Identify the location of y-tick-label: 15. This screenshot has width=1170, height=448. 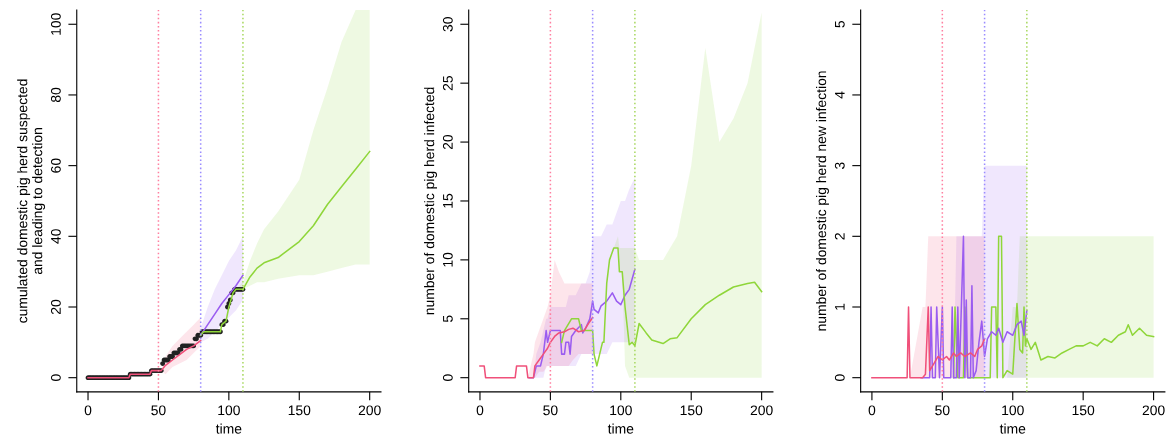
(448, 200).